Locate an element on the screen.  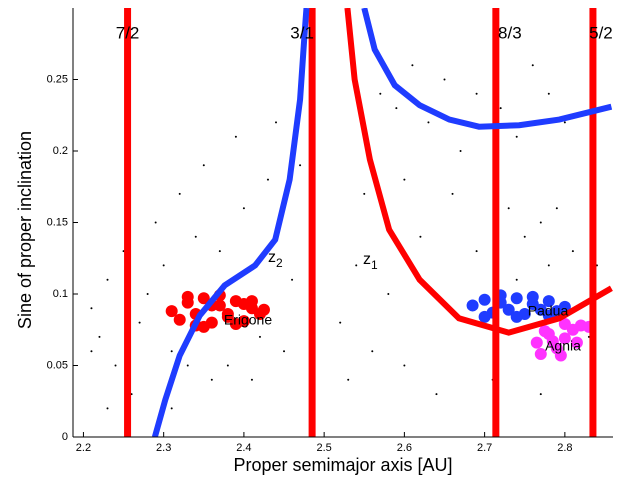
y-tick-label: 0.1 is located at coordinates (60, 294).